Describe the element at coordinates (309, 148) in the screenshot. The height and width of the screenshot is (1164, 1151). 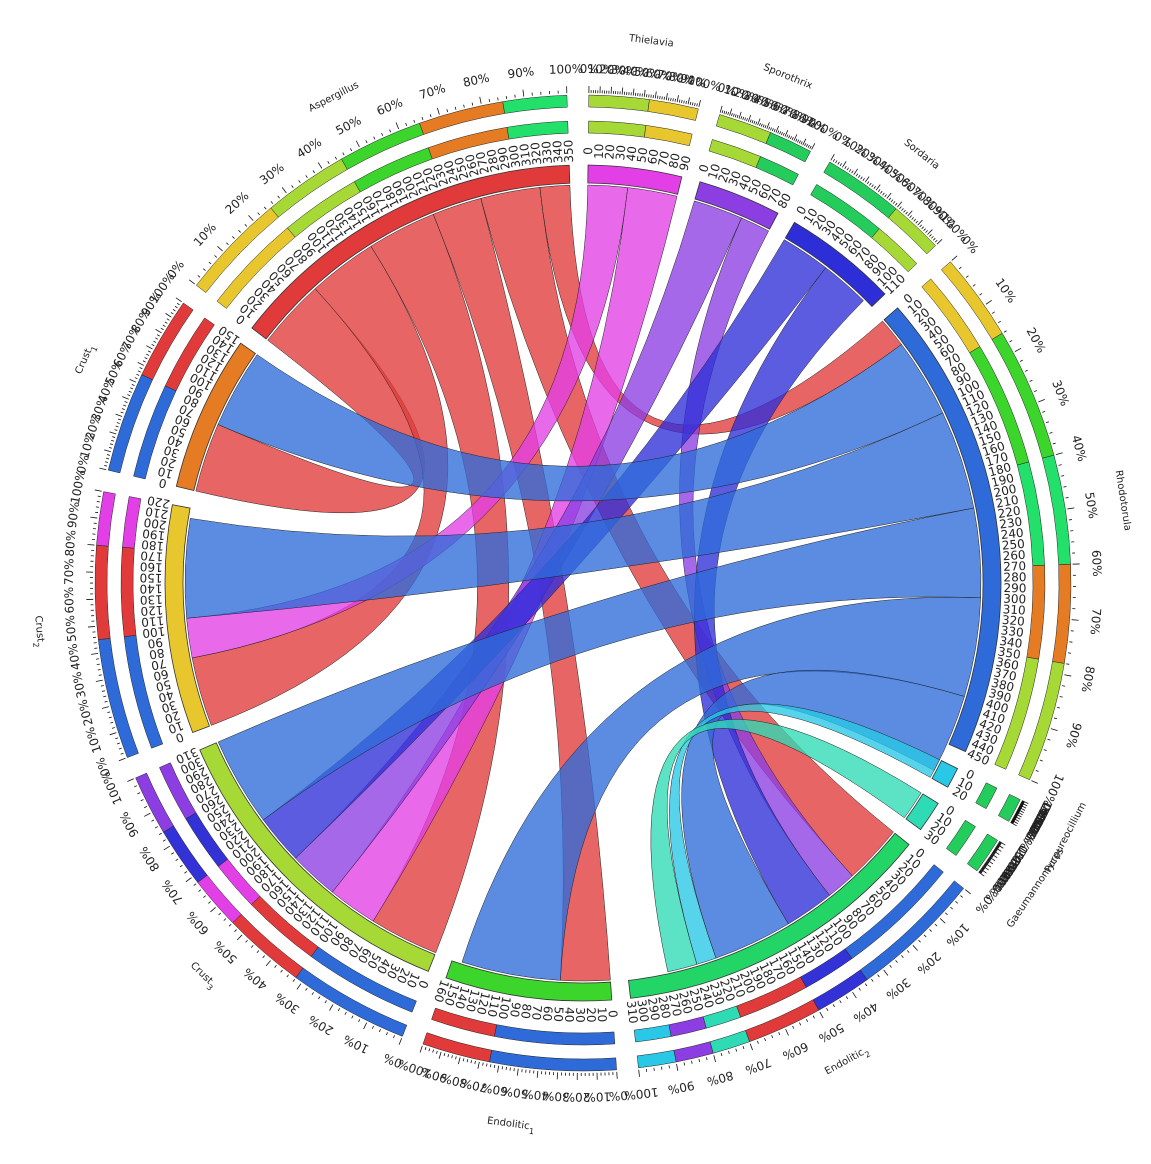
I see `percent-label: 40%` at that location.